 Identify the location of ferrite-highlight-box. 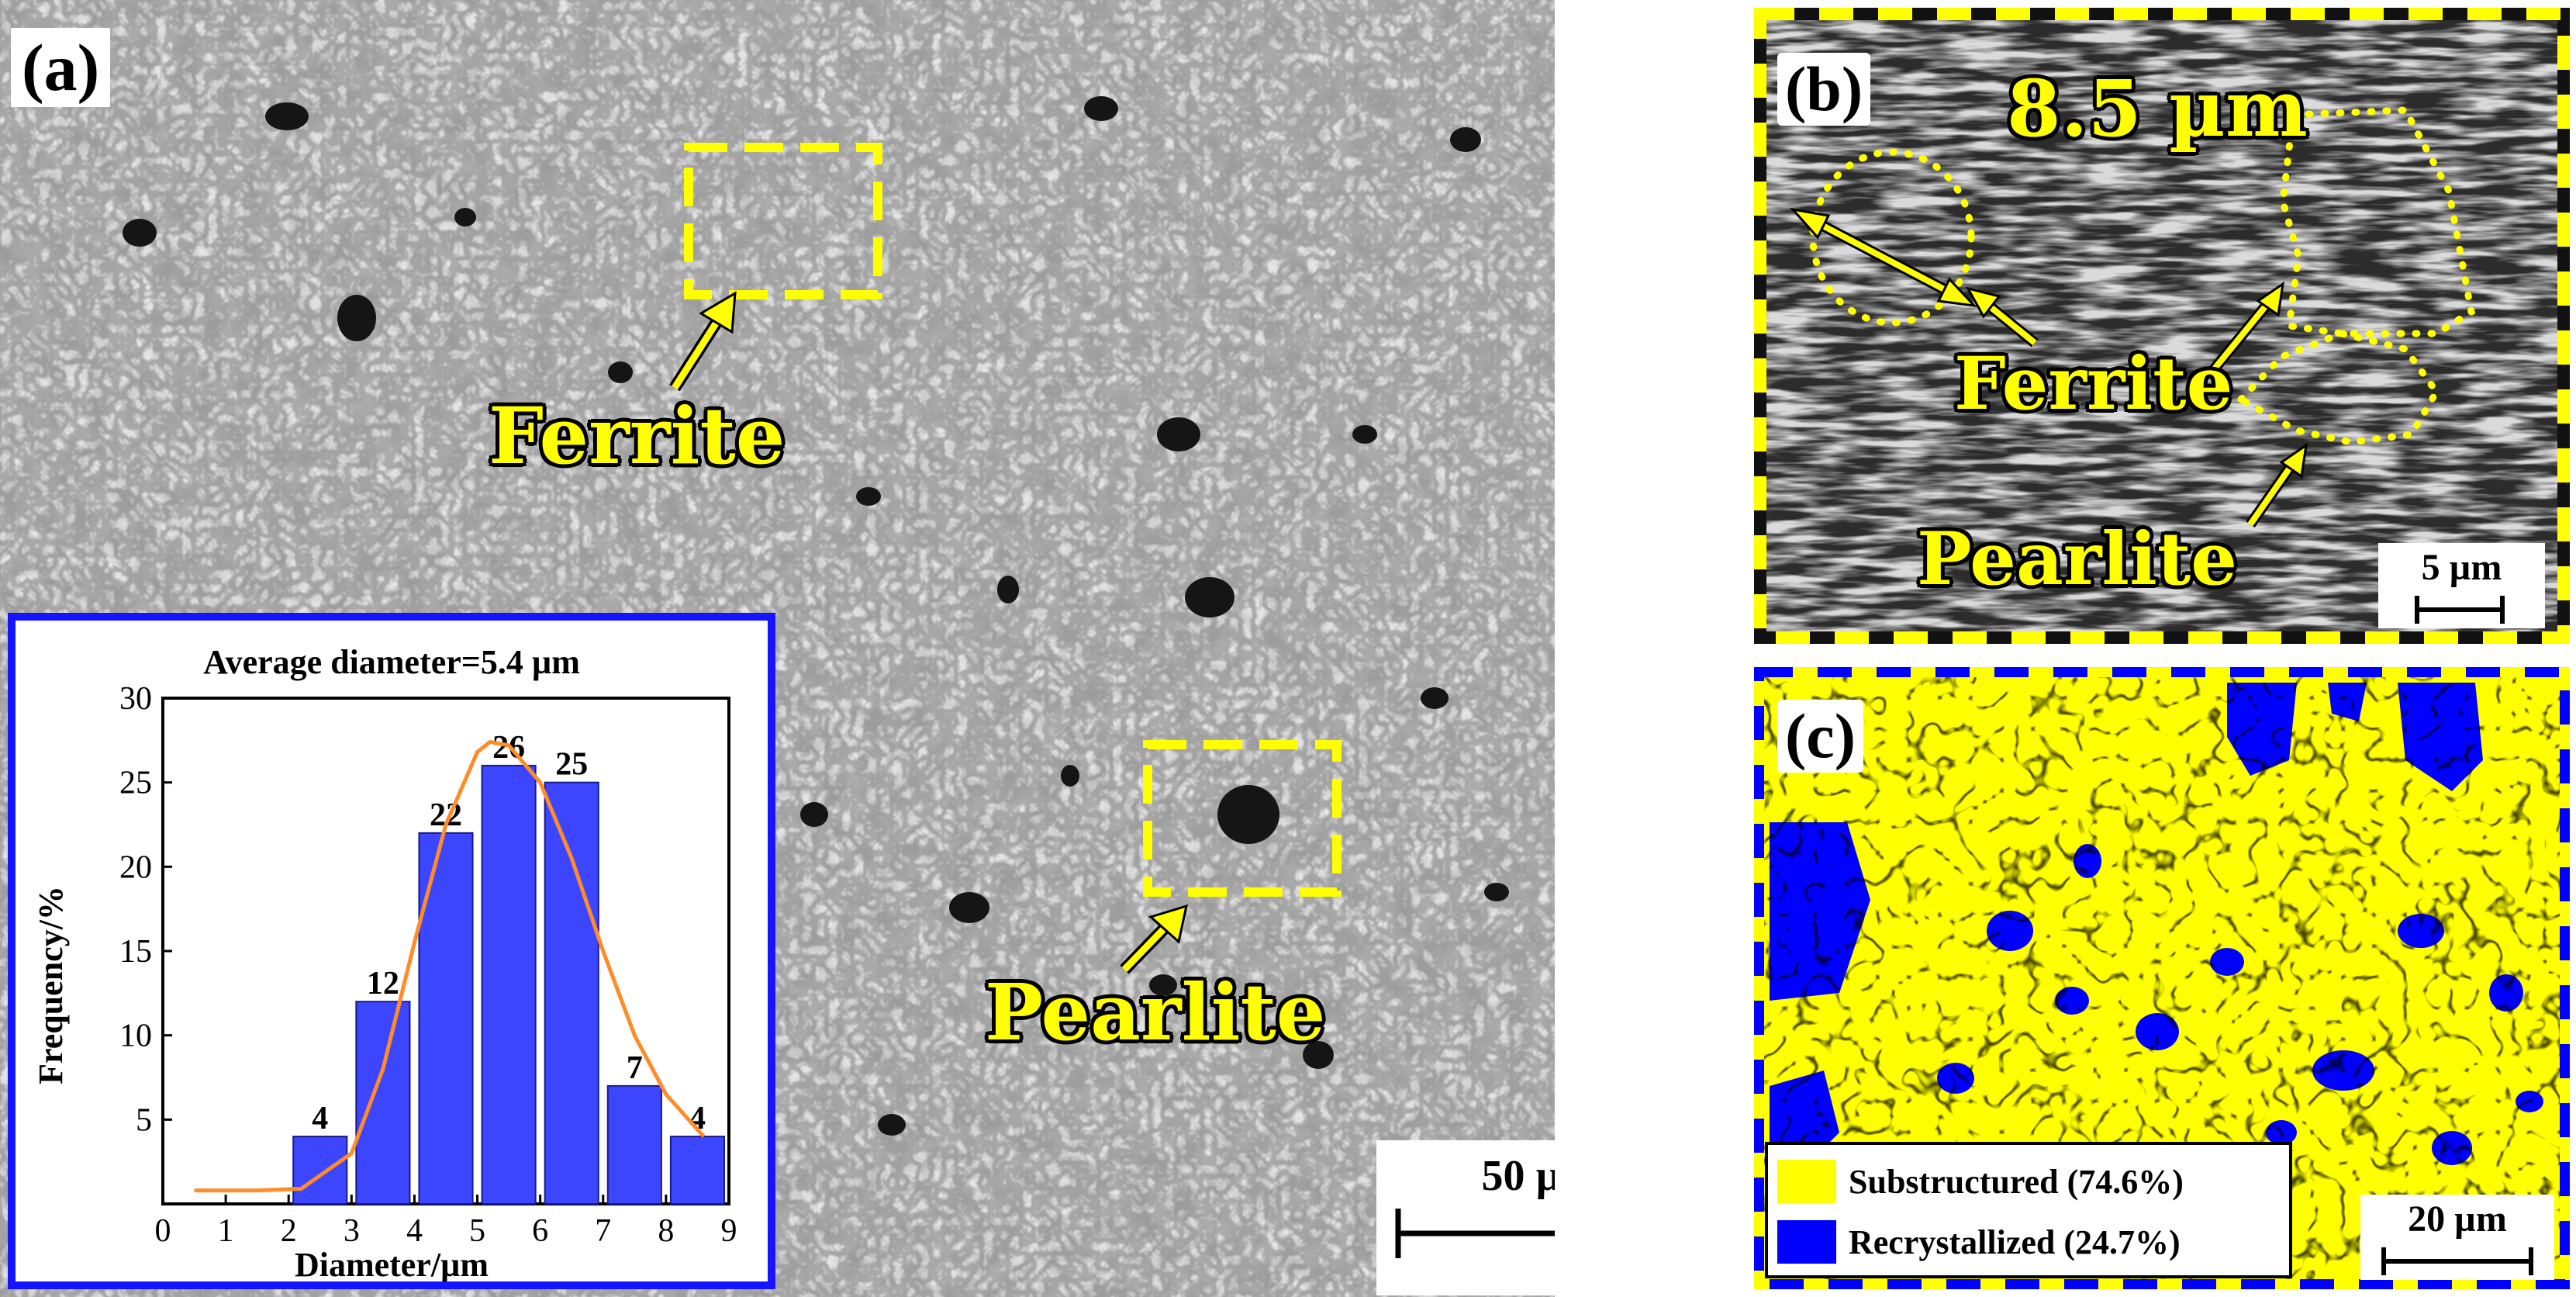
(783, 221).